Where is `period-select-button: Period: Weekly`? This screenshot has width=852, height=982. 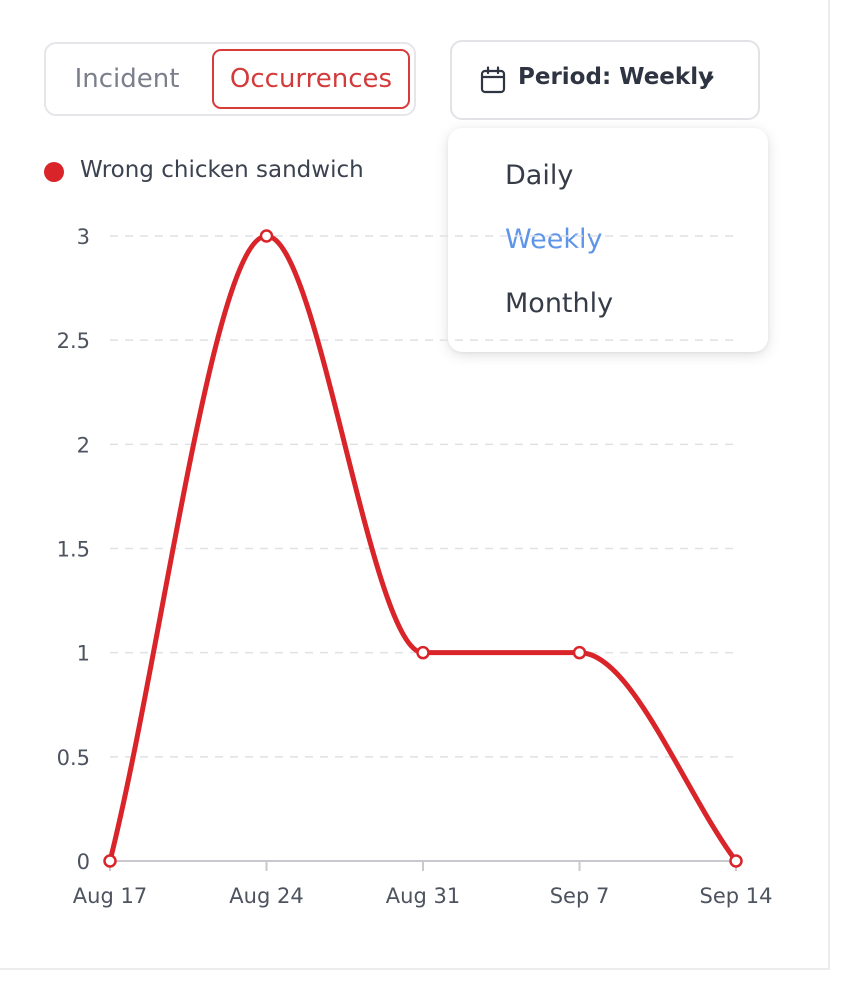 period-select-button: Period: Weekly is located at coordinates (605, 80).